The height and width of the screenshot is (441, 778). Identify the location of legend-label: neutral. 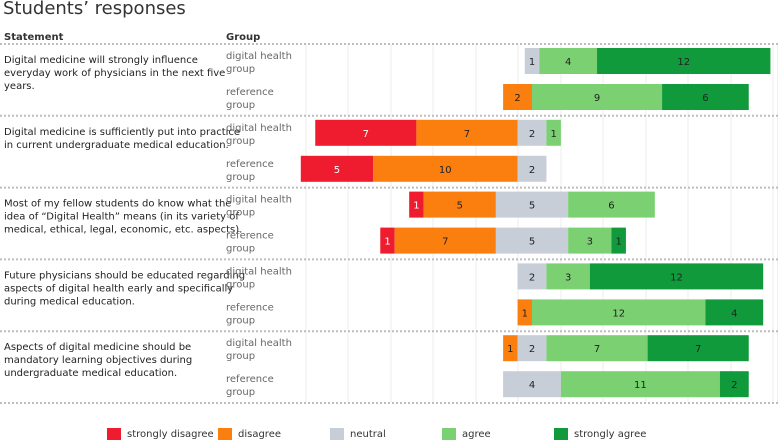
(368, 434).